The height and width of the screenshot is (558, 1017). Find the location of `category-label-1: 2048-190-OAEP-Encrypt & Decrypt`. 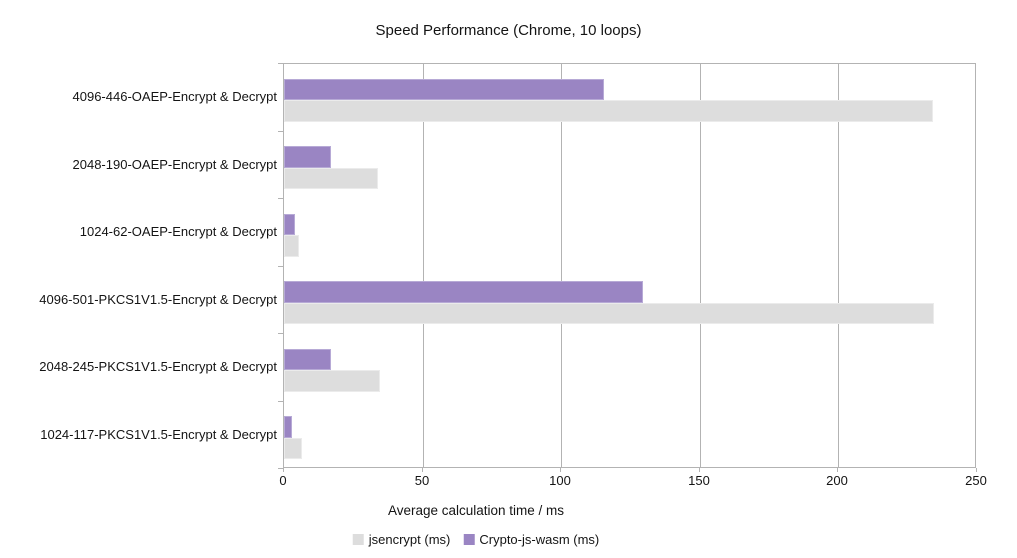

category-label-1: 2048-190-OAEP-Encrypt & Decrypt is located at coordinates (174, 164).